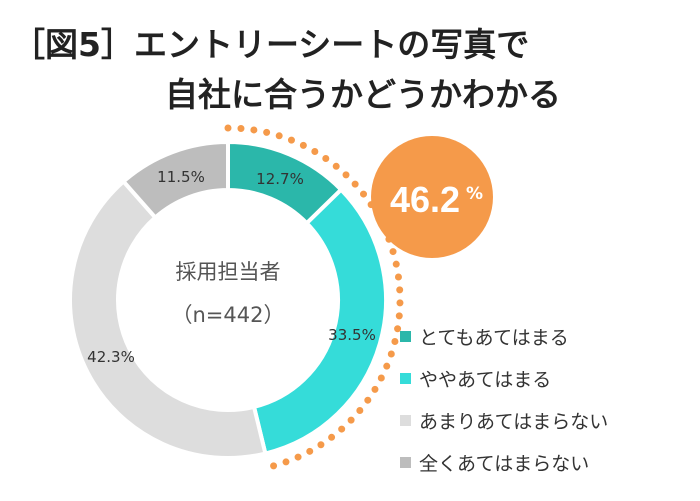  I want to click on legend-item: ややあてはまる, so click(475, 378).